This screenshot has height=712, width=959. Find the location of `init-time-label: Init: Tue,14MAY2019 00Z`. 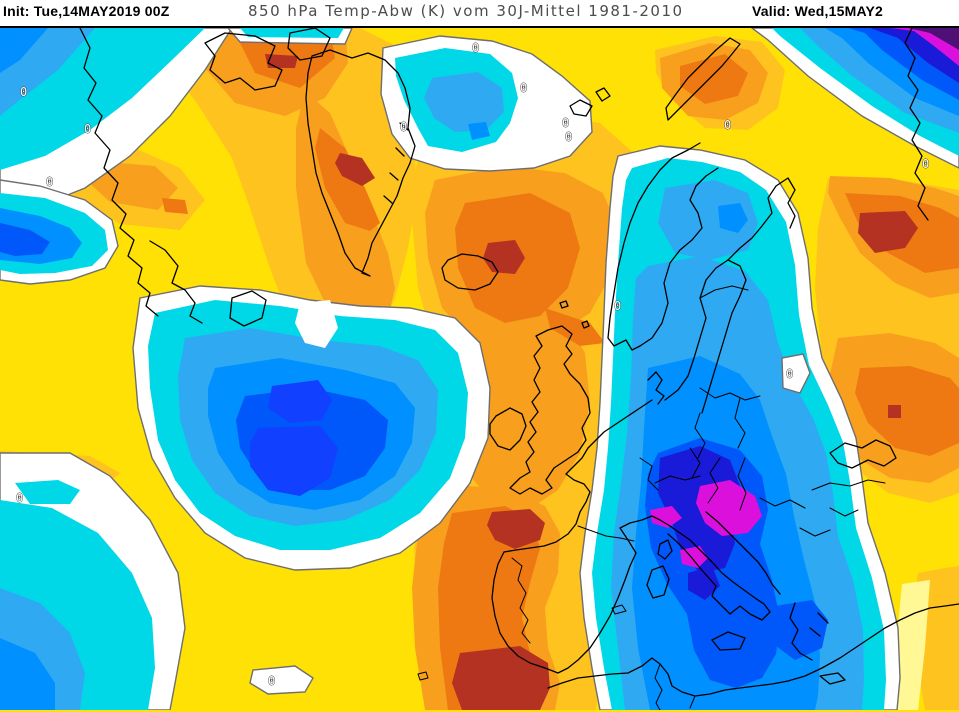

init-time-label: Init: Tue,14MAY2019 00Z is located at coordinates (86, 11).